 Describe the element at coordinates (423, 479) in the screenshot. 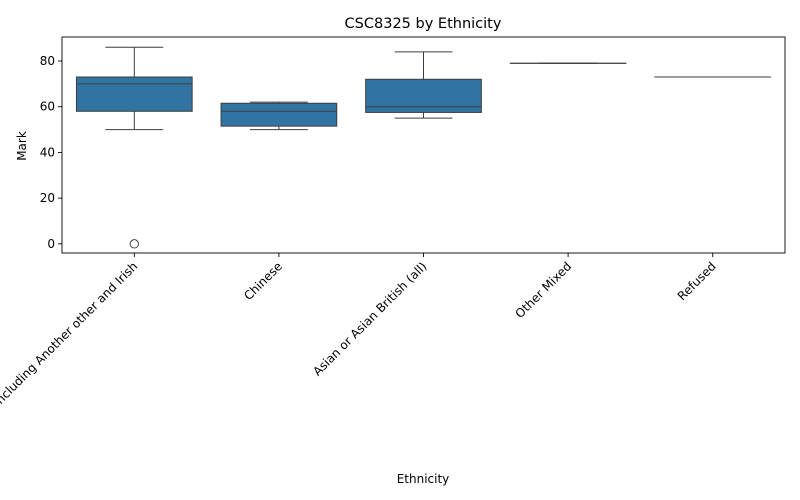

I see `x-axis-title: Ethnicity` at that location.